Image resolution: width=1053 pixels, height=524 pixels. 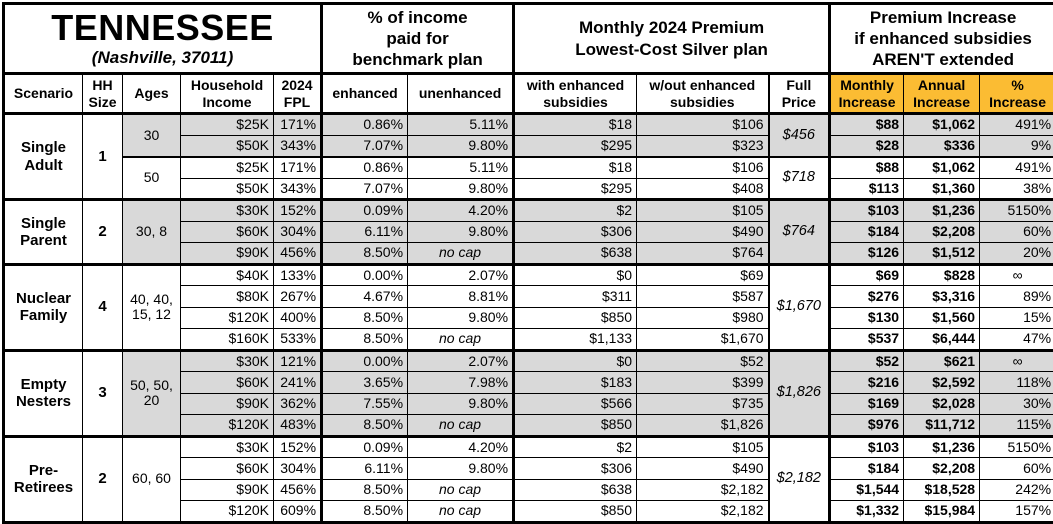 What do you see at coordinates (703, 469) in the screenshot?
I see `cell-premium-without-subsidies: $490` at bounding box center [703, 469].